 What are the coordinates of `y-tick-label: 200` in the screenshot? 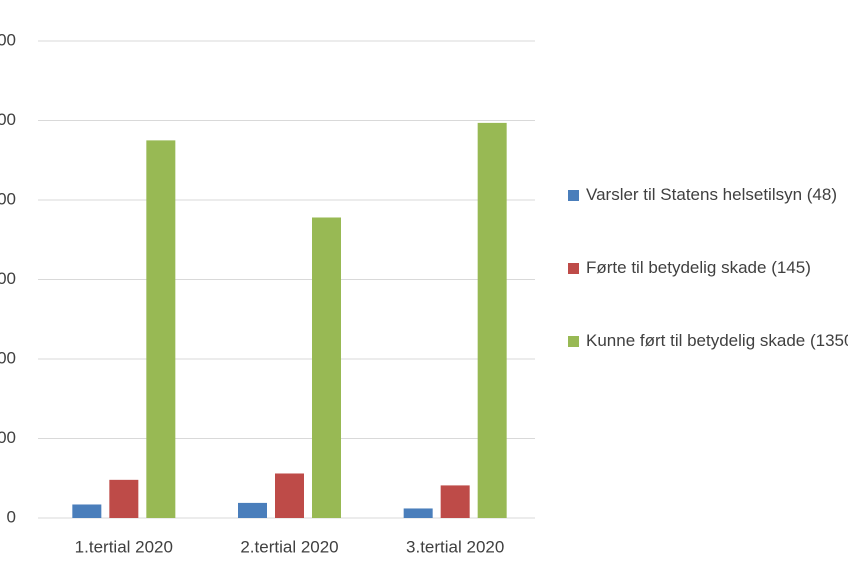 It's located at (8, 357).